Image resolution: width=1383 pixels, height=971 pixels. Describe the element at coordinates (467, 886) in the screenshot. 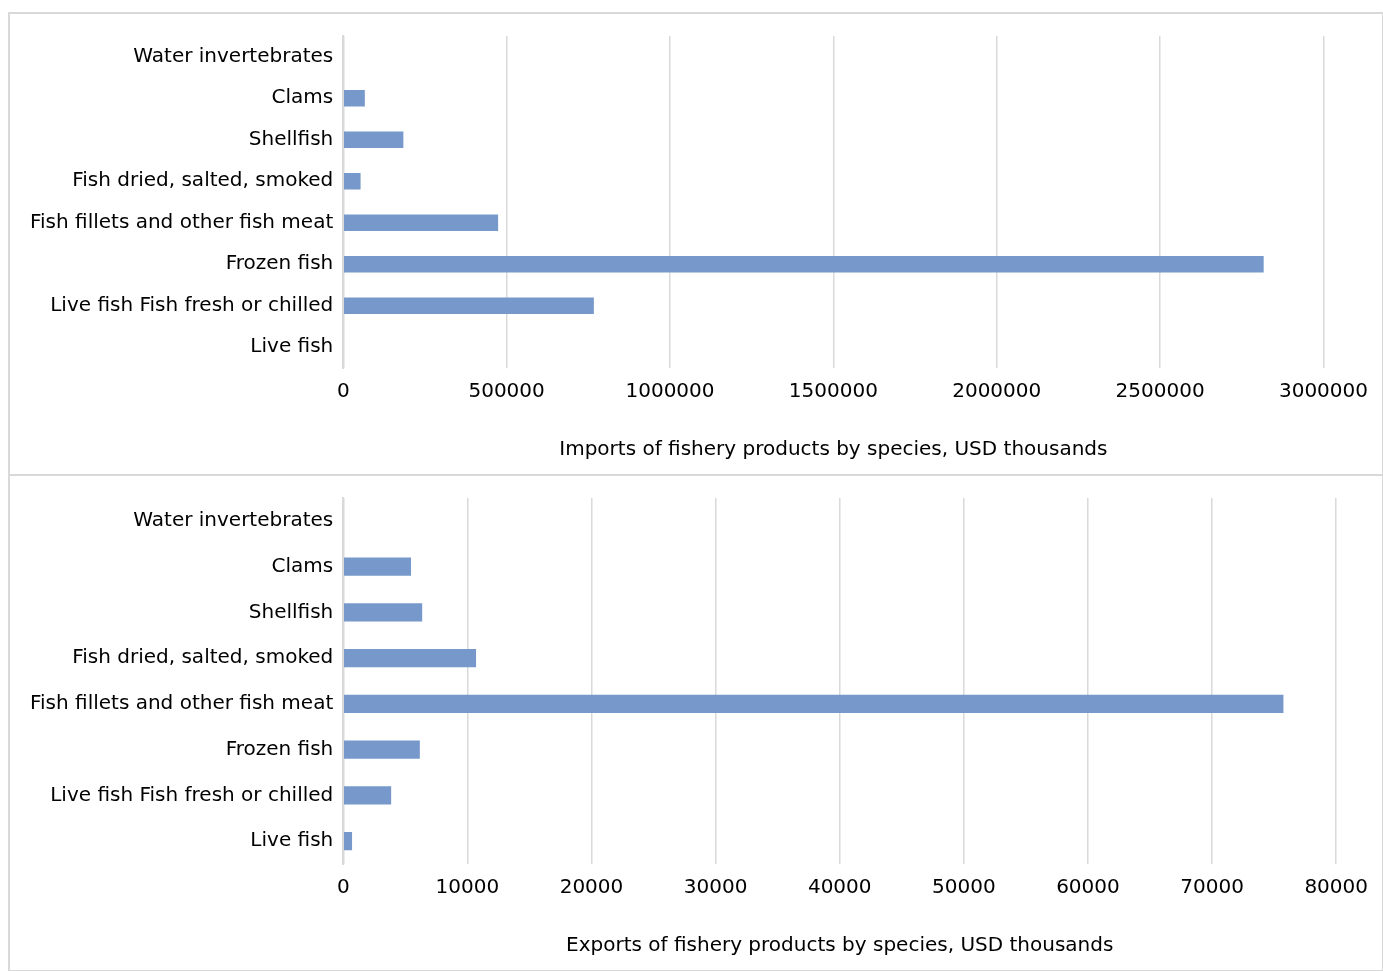

I see `x-tick-label: 10000` at that location.